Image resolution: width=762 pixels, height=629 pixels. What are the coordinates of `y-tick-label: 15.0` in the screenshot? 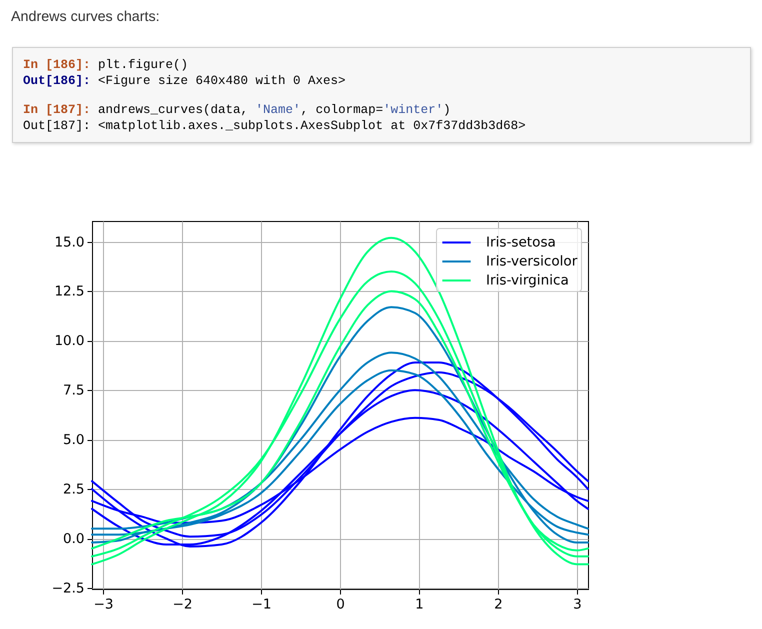 It's located at (69, 242).